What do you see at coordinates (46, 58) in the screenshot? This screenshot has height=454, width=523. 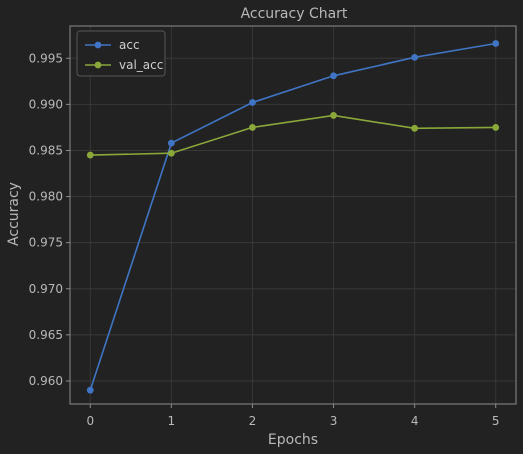 I see `y-tick-label: 0.995` at bounding box center [46, 58].